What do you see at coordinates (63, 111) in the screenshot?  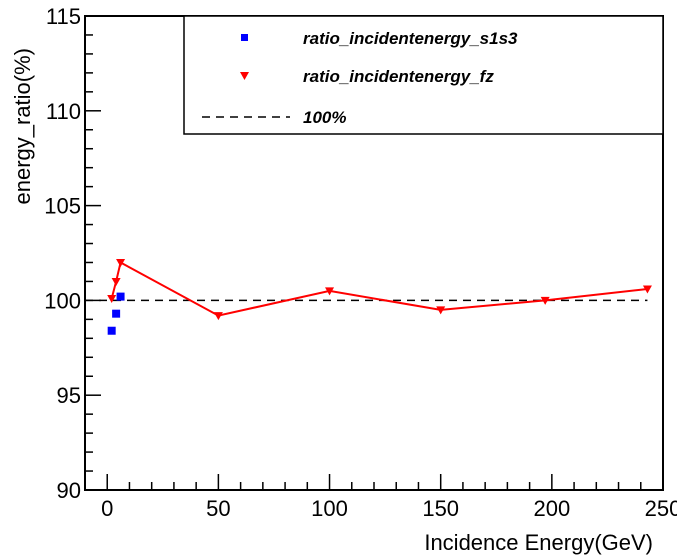 I see `y-tick-label: 110` at bounding box center [63, 111].